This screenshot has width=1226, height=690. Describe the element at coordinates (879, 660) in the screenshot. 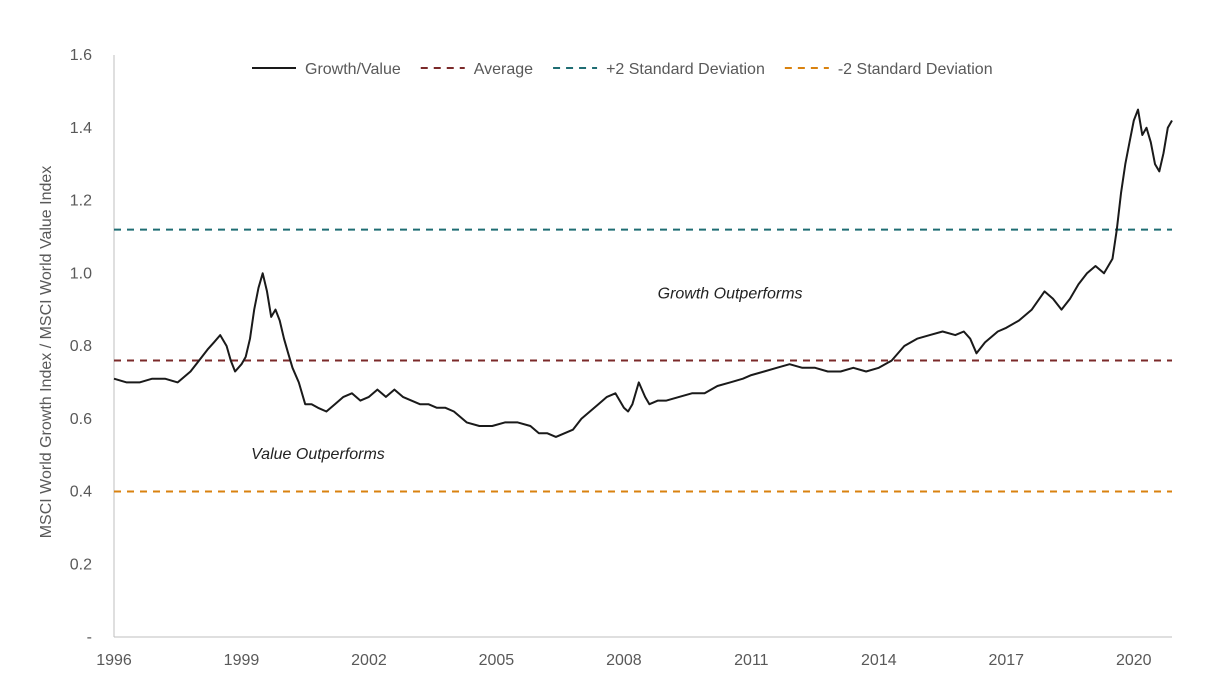

I see `x-tick-label: 2014` at that location.